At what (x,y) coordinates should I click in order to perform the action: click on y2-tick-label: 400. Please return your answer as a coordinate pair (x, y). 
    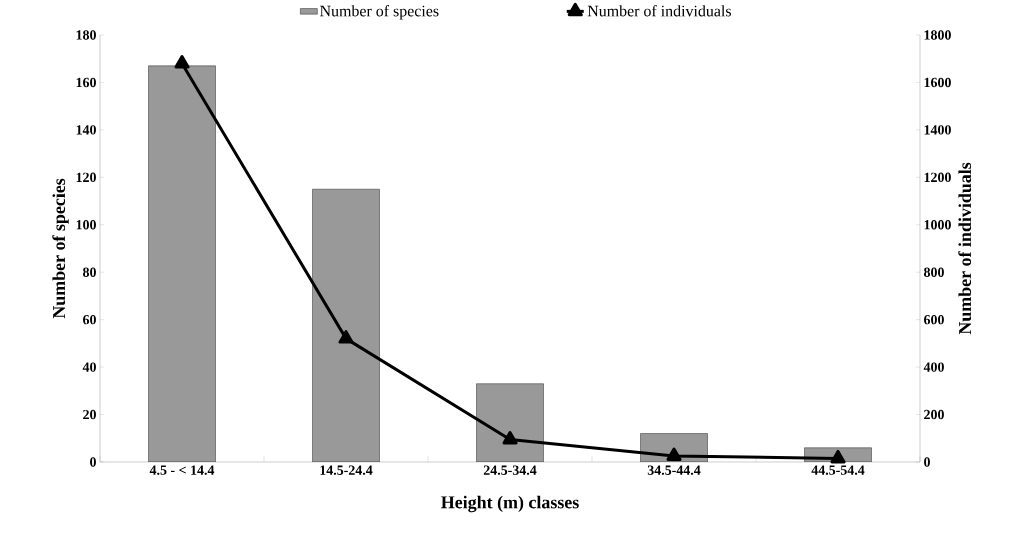
    Looking at the image, I should click on (933, 367).